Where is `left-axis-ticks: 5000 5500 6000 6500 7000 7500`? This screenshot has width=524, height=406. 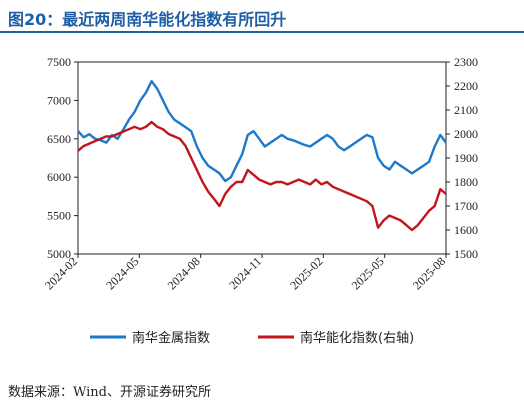 left-axis-ticks: 5000 5500 6000 6500 7000 7500 is located at coordinates (62, 158).